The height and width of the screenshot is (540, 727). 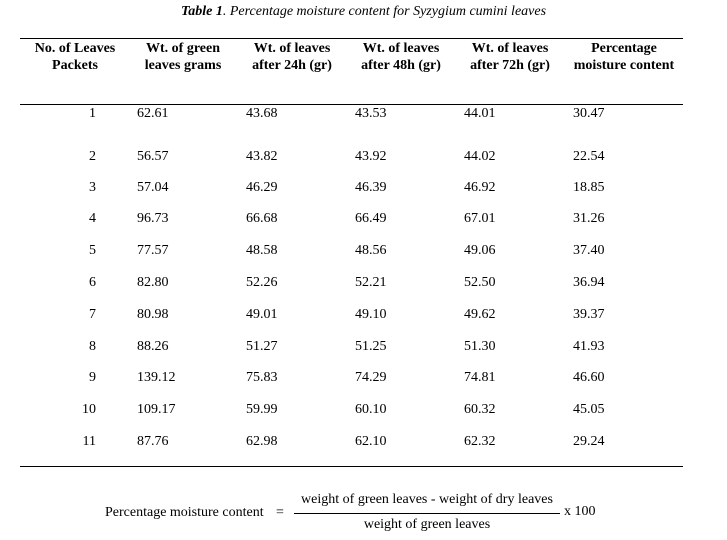 What do you see at coordinates (510, 57) in the screenshot?
I see `header-weight-72h: Wt. of leaves after 72h (gr)` at bounding box center [510, 57].